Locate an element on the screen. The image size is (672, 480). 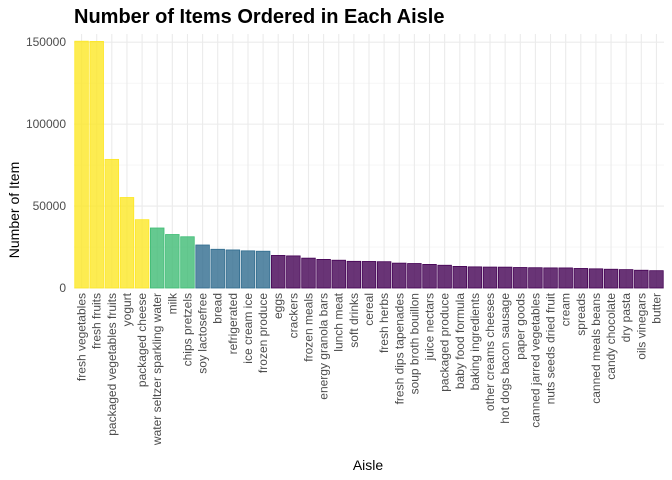
bar-dry-pasta is located at coordinates (626, 279).